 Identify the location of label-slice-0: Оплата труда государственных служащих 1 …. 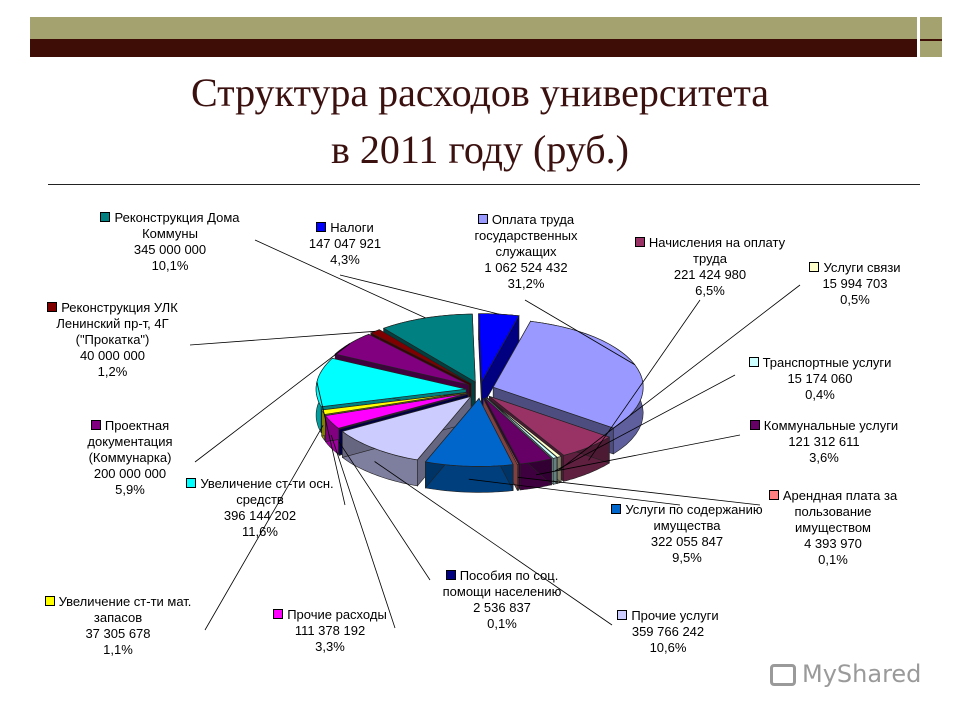
(526, 251).